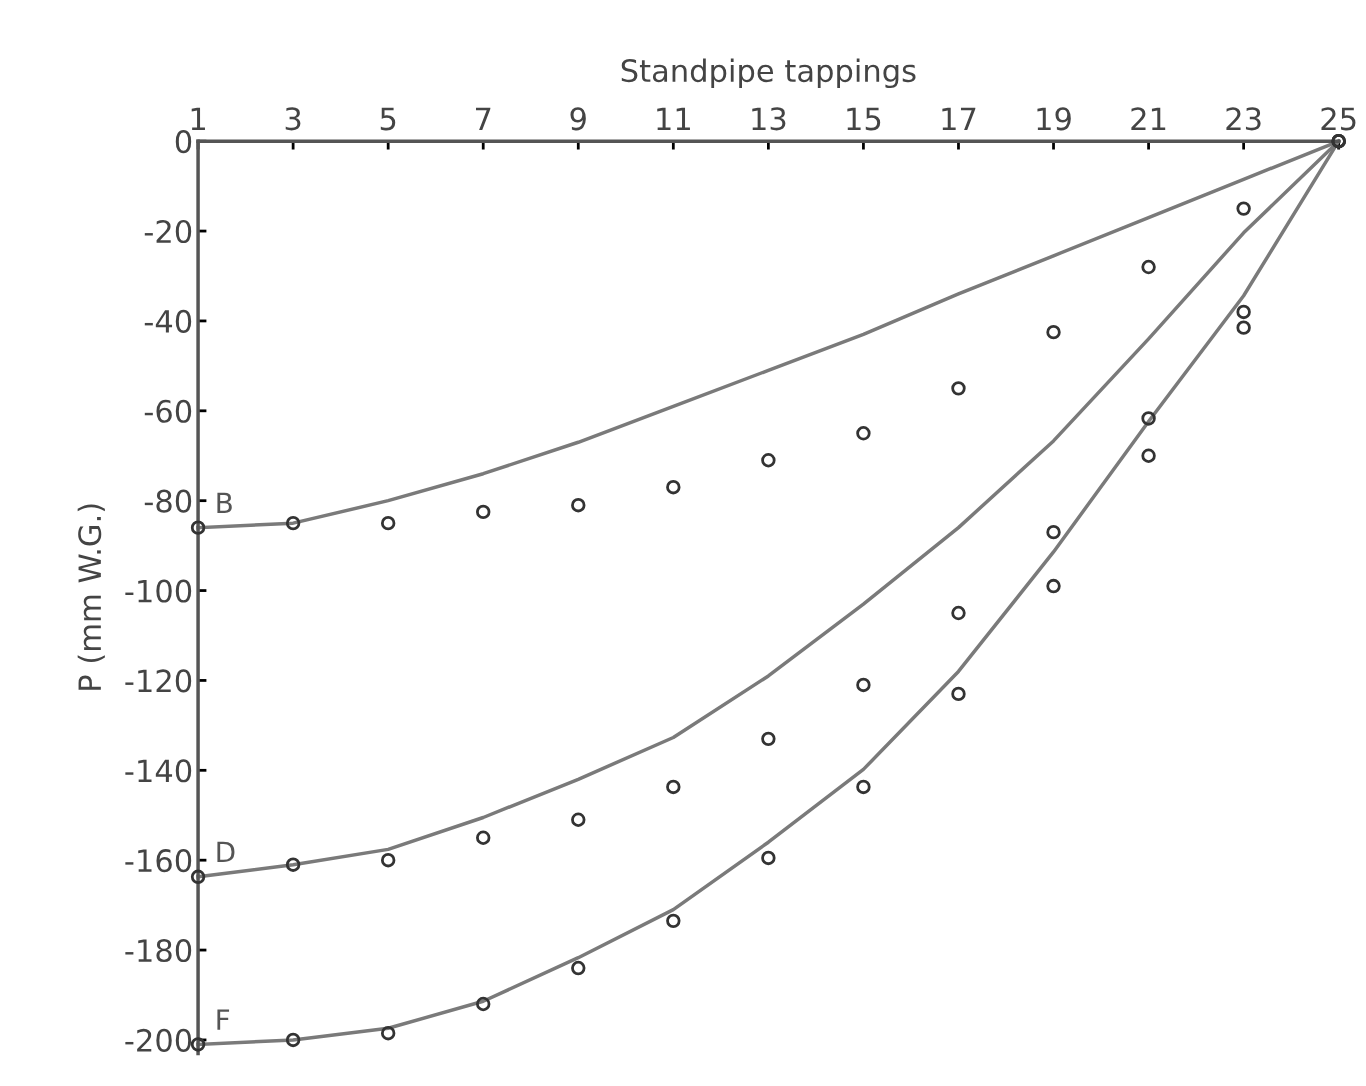  I want to click on y-tick-label: -200, so click(158, 1040).